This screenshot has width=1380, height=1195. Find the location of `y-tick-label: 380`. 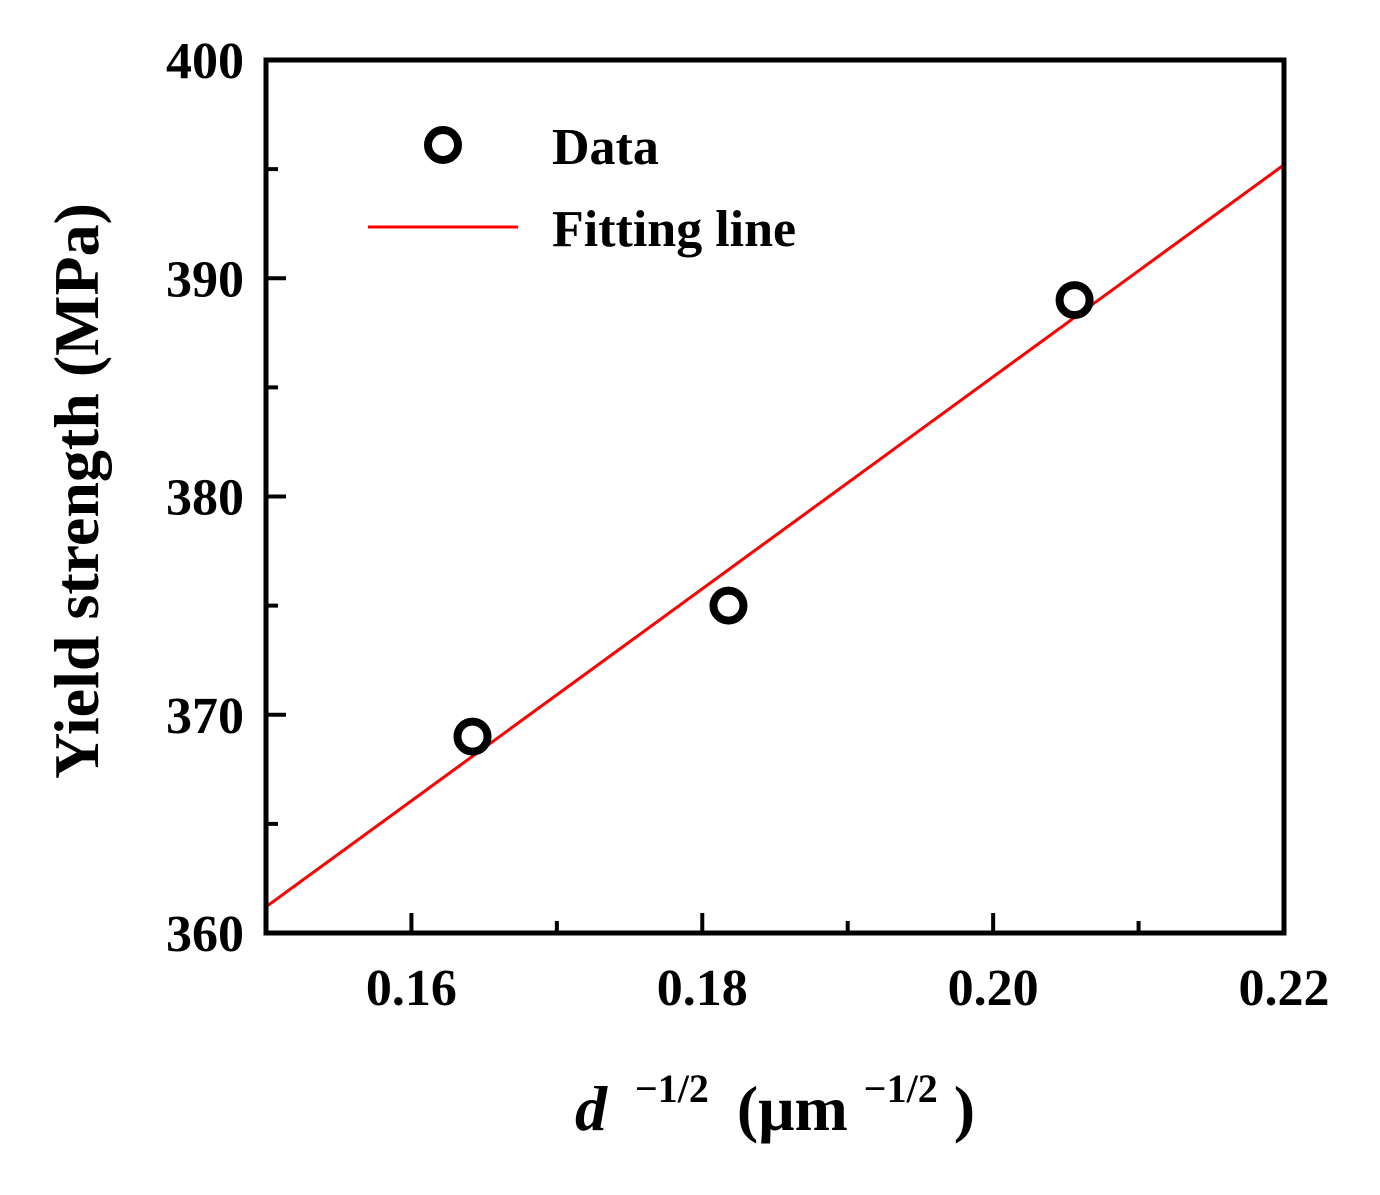

y-tick-label: 380 is located at coordinates (205, 498).